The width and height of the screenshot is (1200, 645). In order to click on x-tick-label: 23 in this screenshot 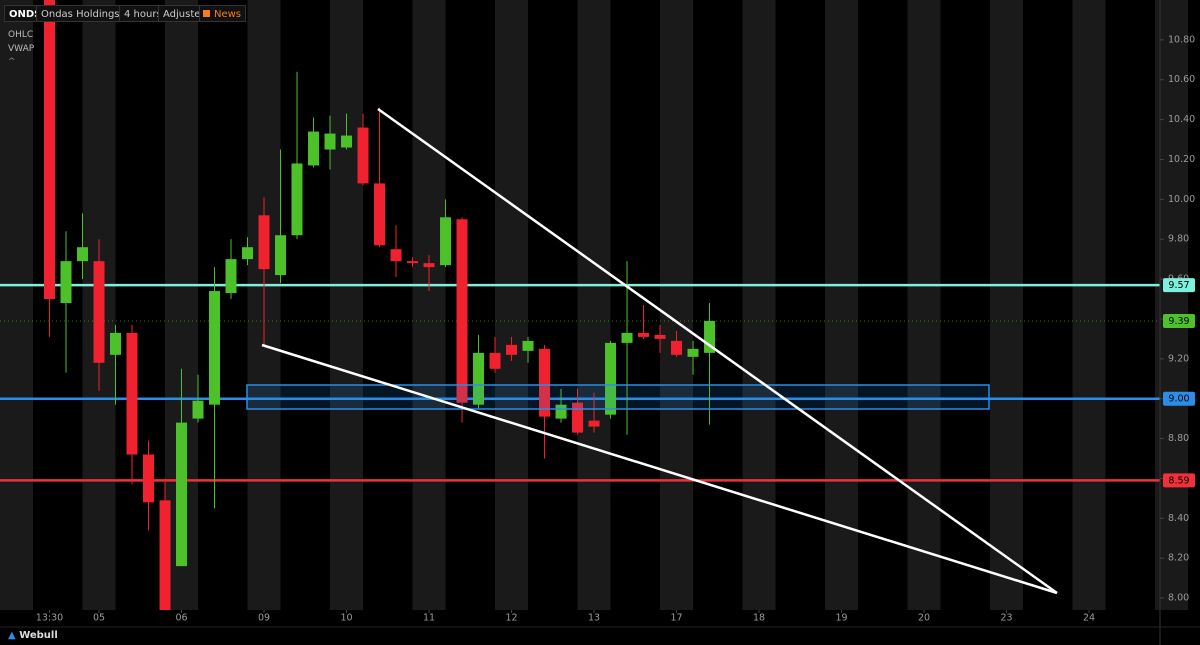, I will do `click(1006, 618)`.